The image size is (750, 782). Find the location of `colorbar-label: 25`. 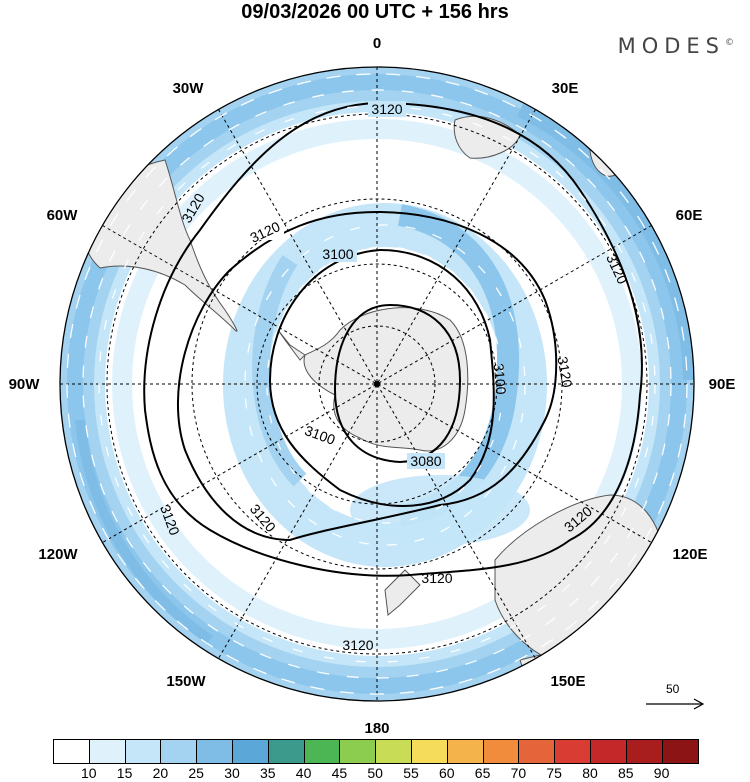

colorbar-label: 25 is located at coordinates (196, 773).